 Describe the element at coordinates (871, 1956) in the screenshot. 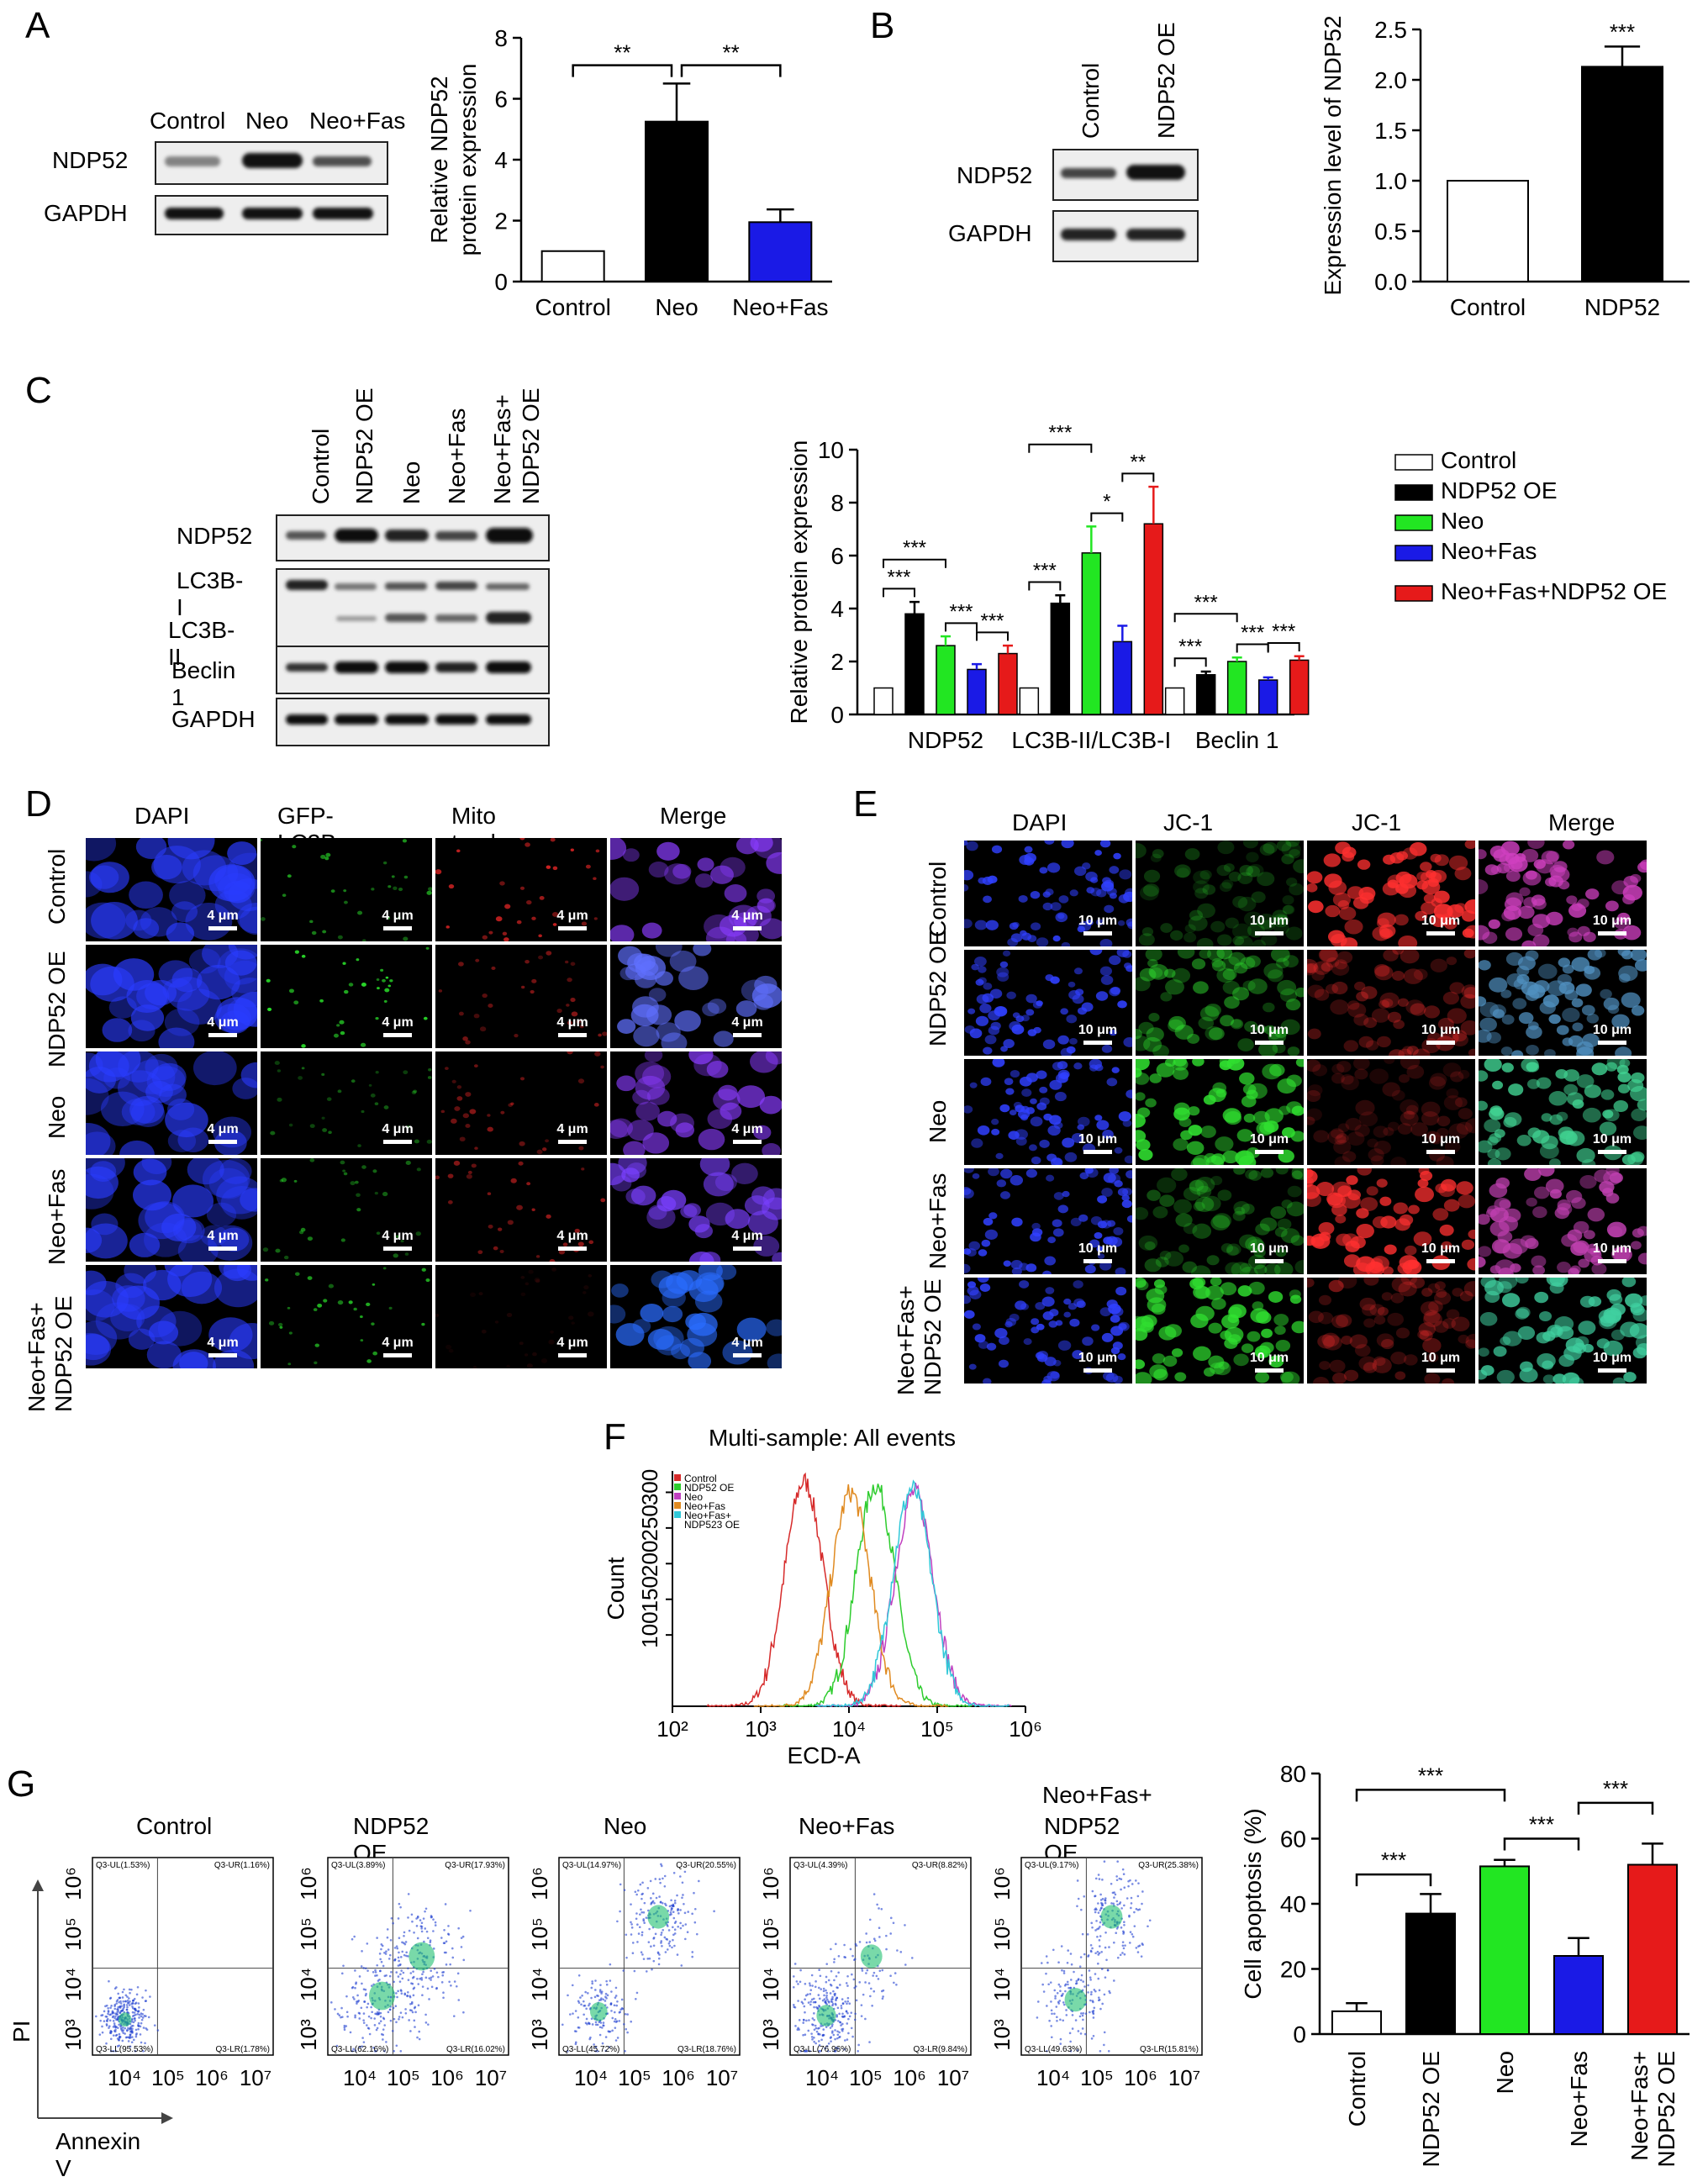

I see `density-core` at that location.